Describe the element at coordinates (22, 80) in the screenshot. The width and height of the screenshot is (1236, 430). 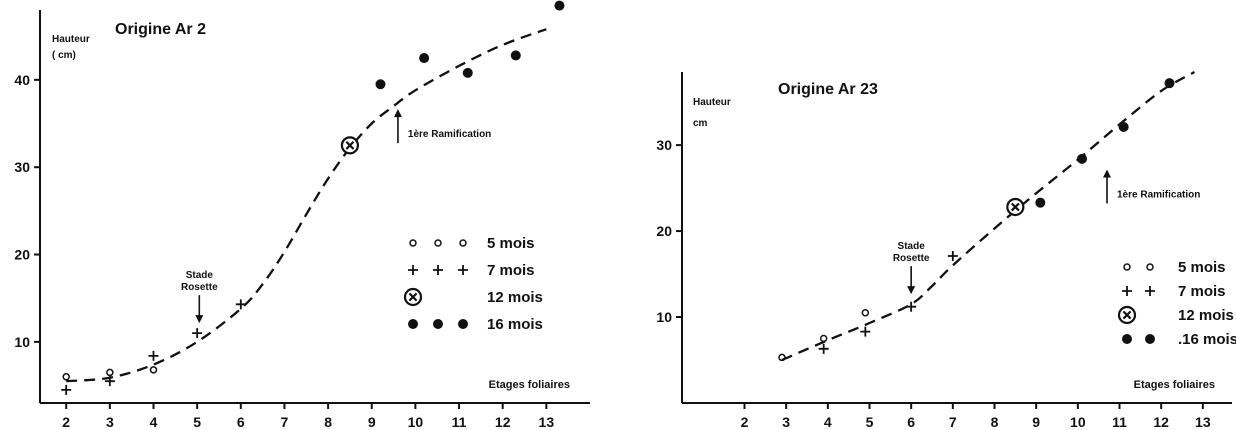
I see `y-tick-label: 40` at that location.